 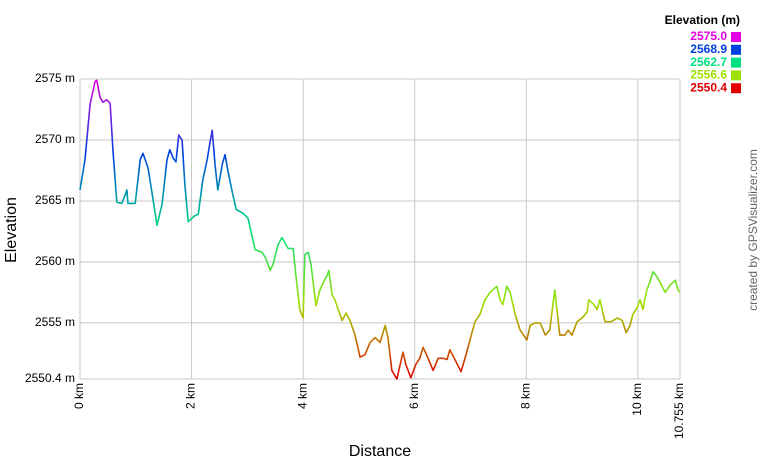 I want to click on legend-label: 2562.7, so click(x=708, y=62).